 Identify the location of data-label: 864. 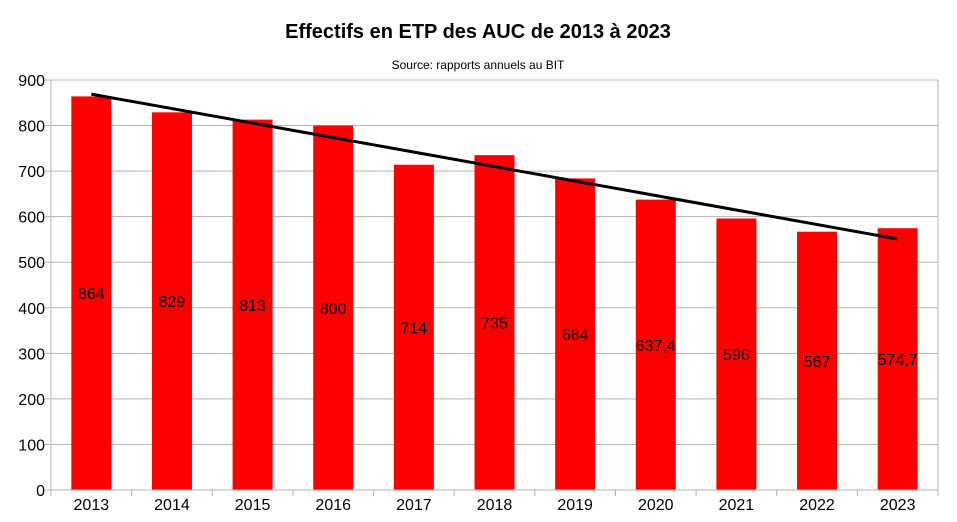
(91, 294).